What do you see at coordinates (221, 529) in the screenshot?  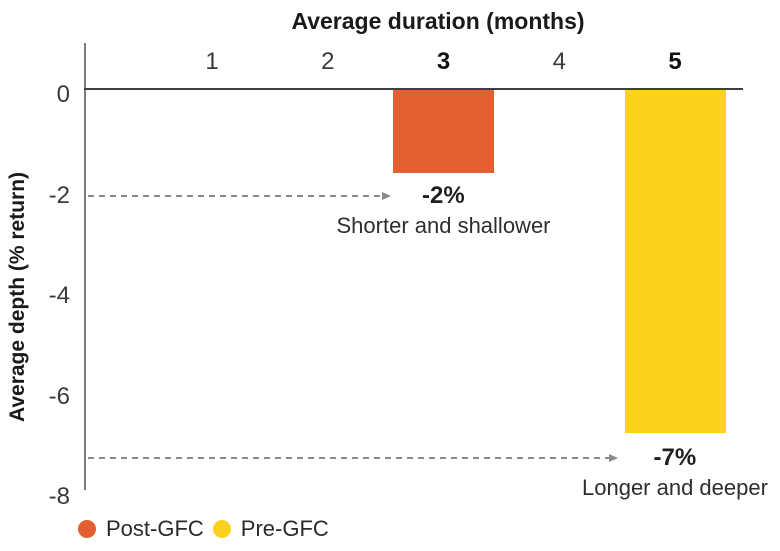 I see `legend-swatch-pre-gfc-icon` at bounding box center [221, 529].